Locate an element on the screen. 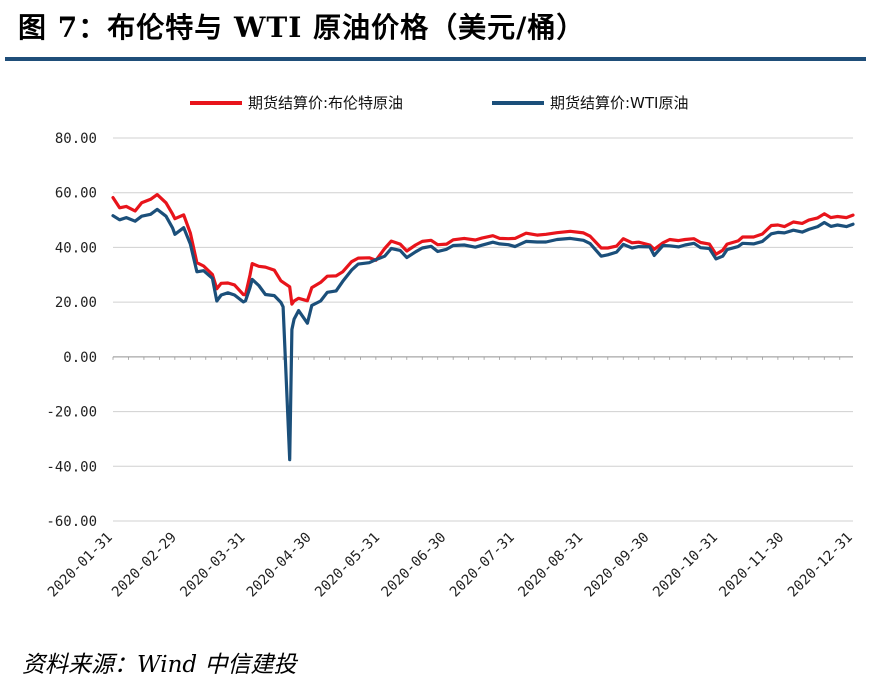  source-note: 资料来源：Wind 中信建投 is located at coordinates (159, 665).